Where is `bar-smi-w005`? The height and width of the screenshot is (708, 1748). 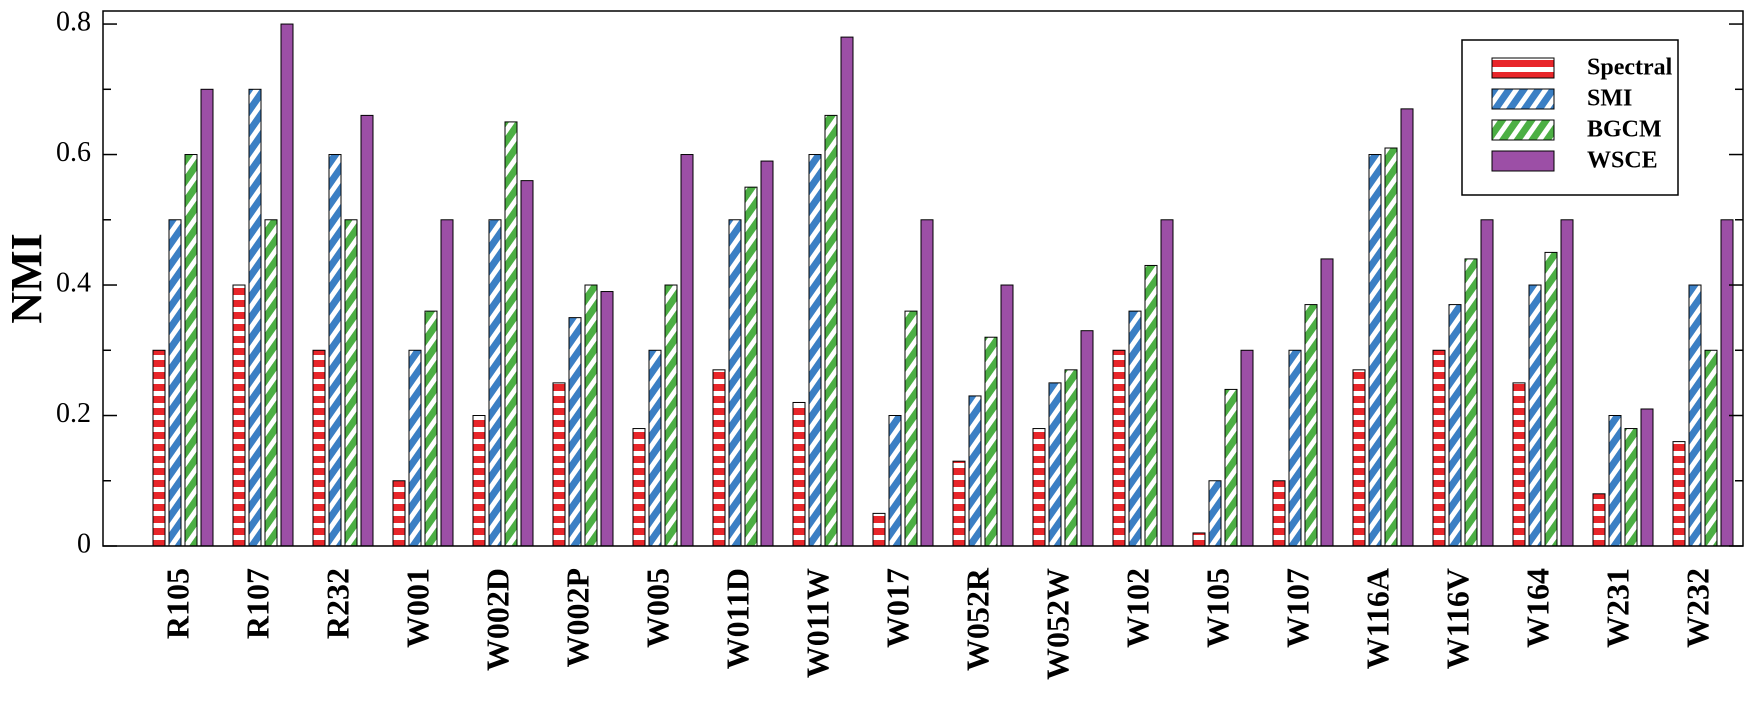 bar-smi-w005 is located at coordinates (655, 448).